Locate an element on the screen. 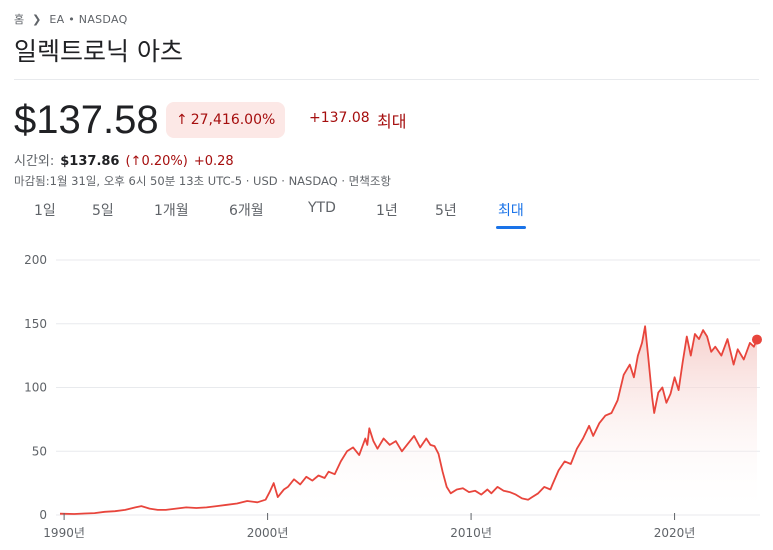  tab-6m: 6개월 is located at coordinates (246, 211).